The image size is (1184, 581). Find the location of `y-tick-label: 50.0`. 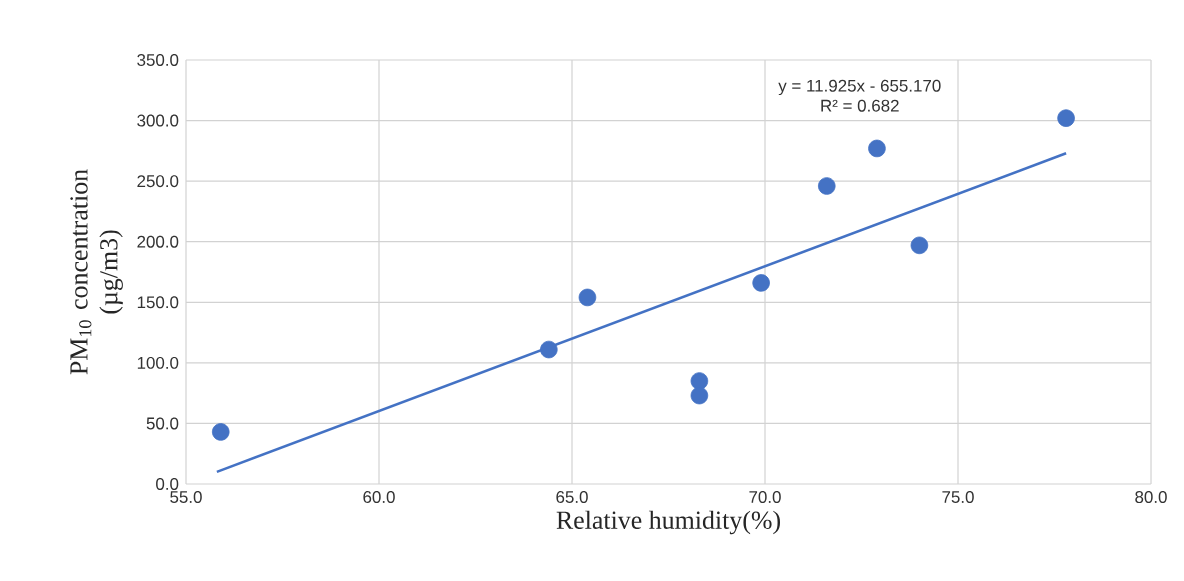

y-tick-label: 50.0 is located at coordinates (162, 423).